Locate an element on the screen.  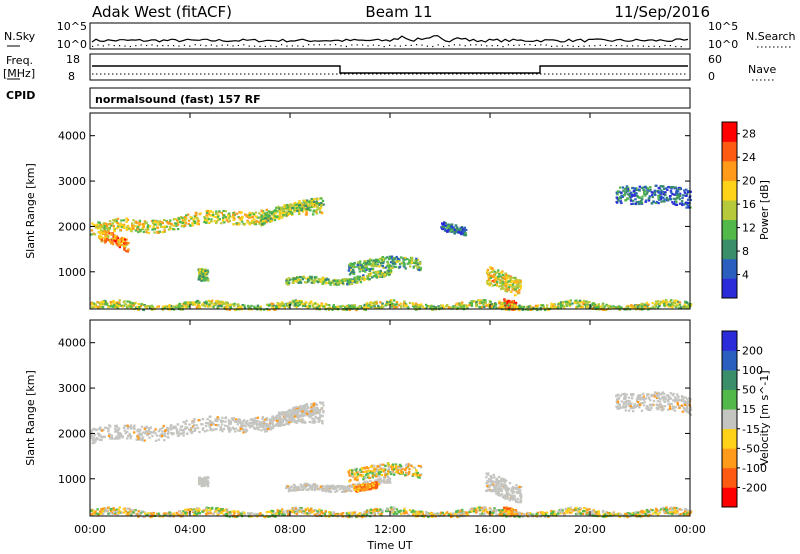
colorbar-segment is located at coordinates (729, 288).